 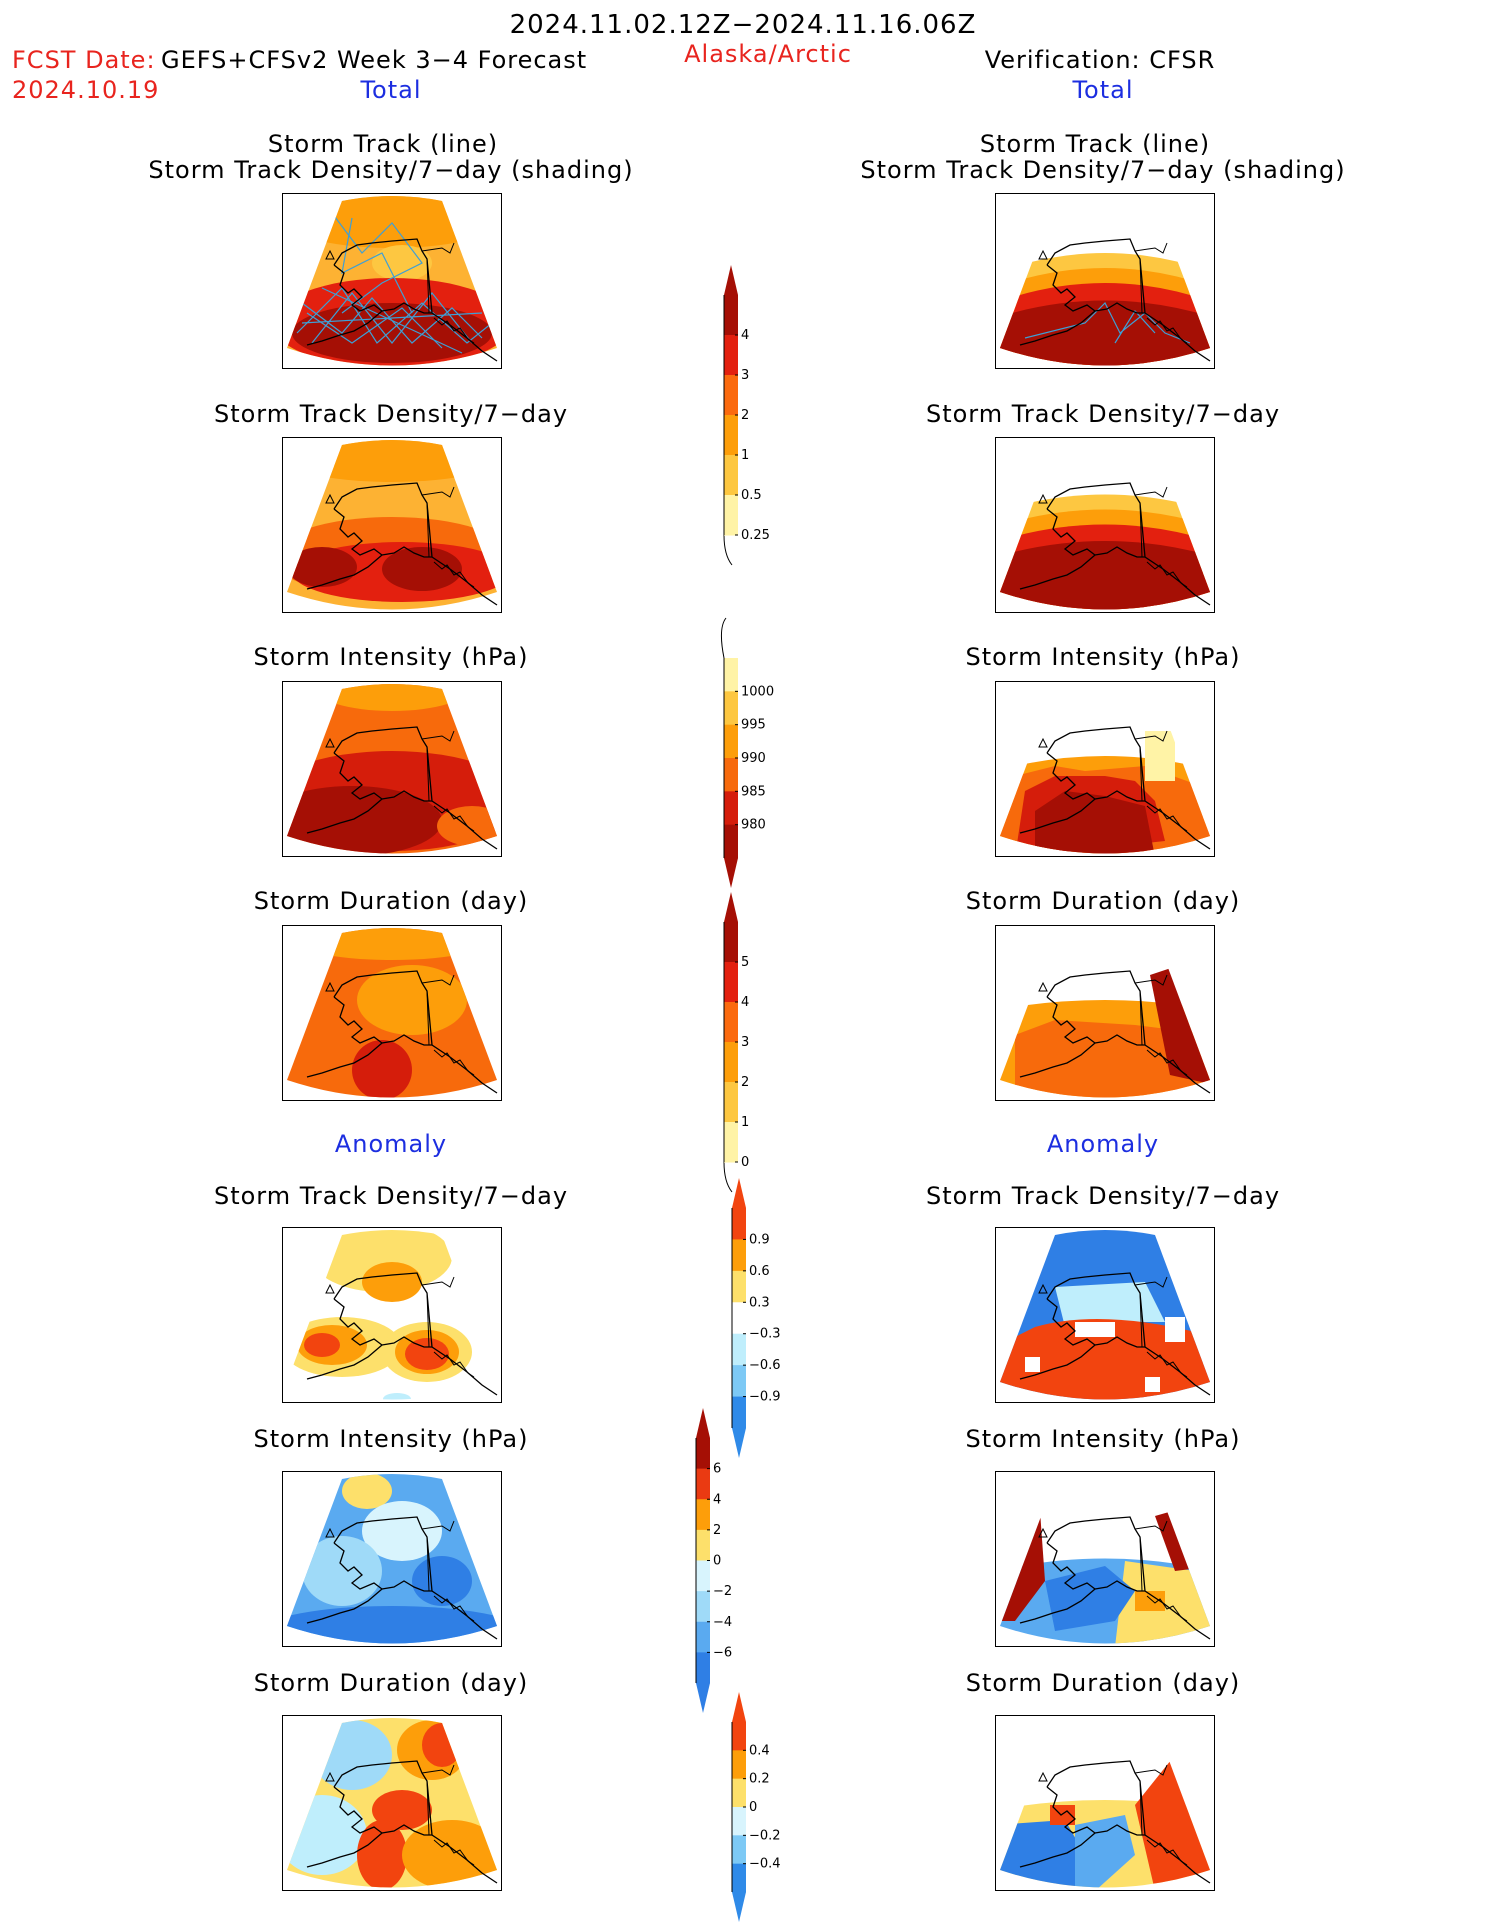 I want to click on duration-total-label: 1, so click(x=745, y=1122).